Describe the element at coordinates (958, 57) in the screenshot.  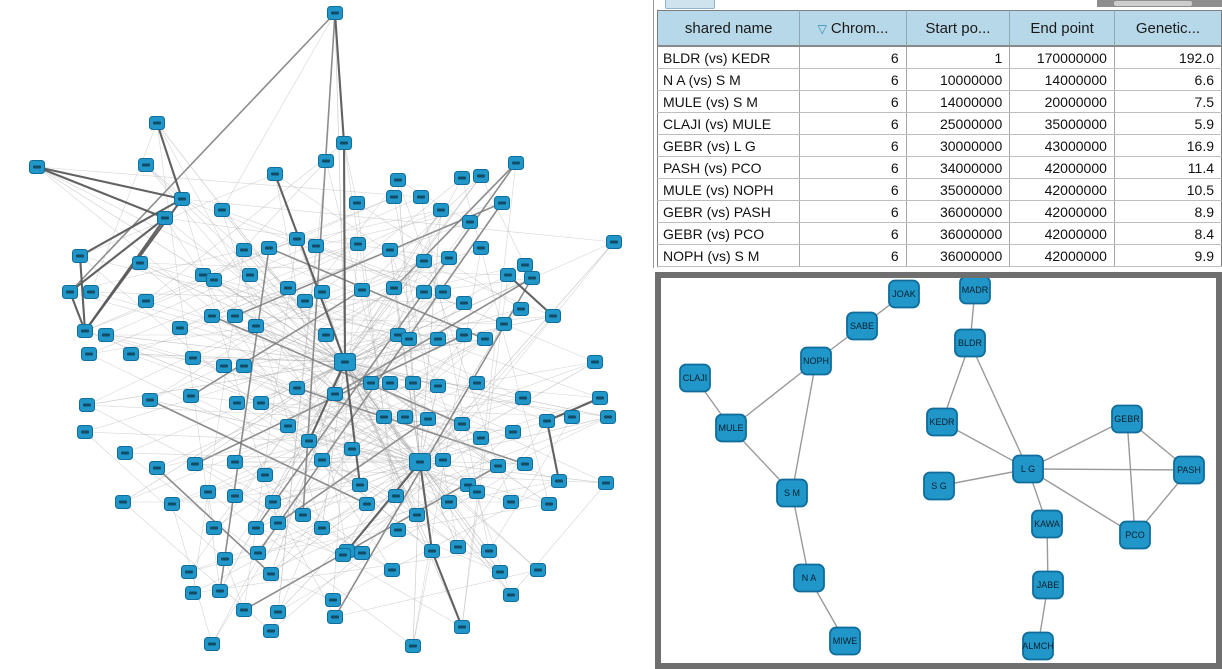
I see `table-cell: 1` at that location.